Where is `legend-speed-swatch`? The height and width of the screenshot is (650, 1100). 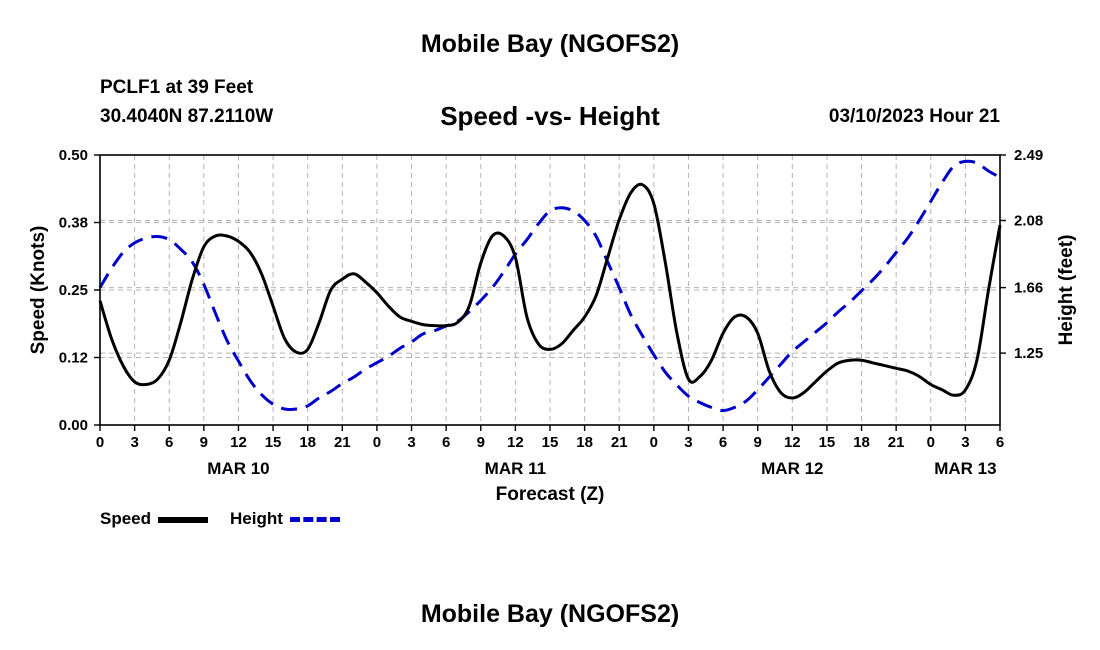 legend-speed-swatch is located at coordinates (182, 519).